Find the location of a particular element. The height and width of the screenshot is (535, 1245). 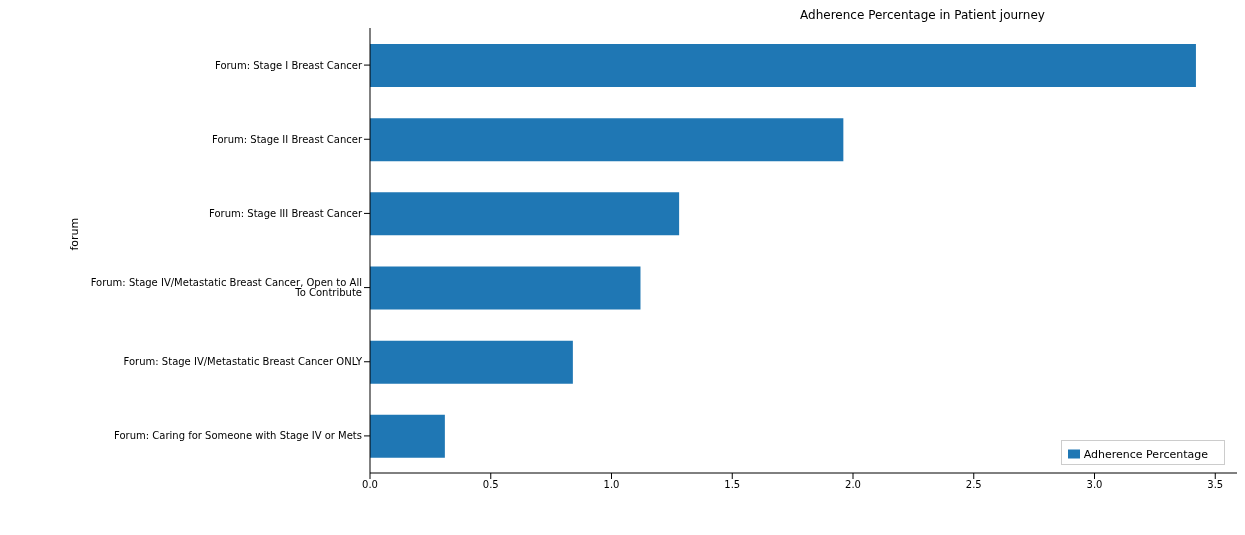

y-tick-label: Forum: Stage I Breast Cancer is located at coordinates (288, 65).